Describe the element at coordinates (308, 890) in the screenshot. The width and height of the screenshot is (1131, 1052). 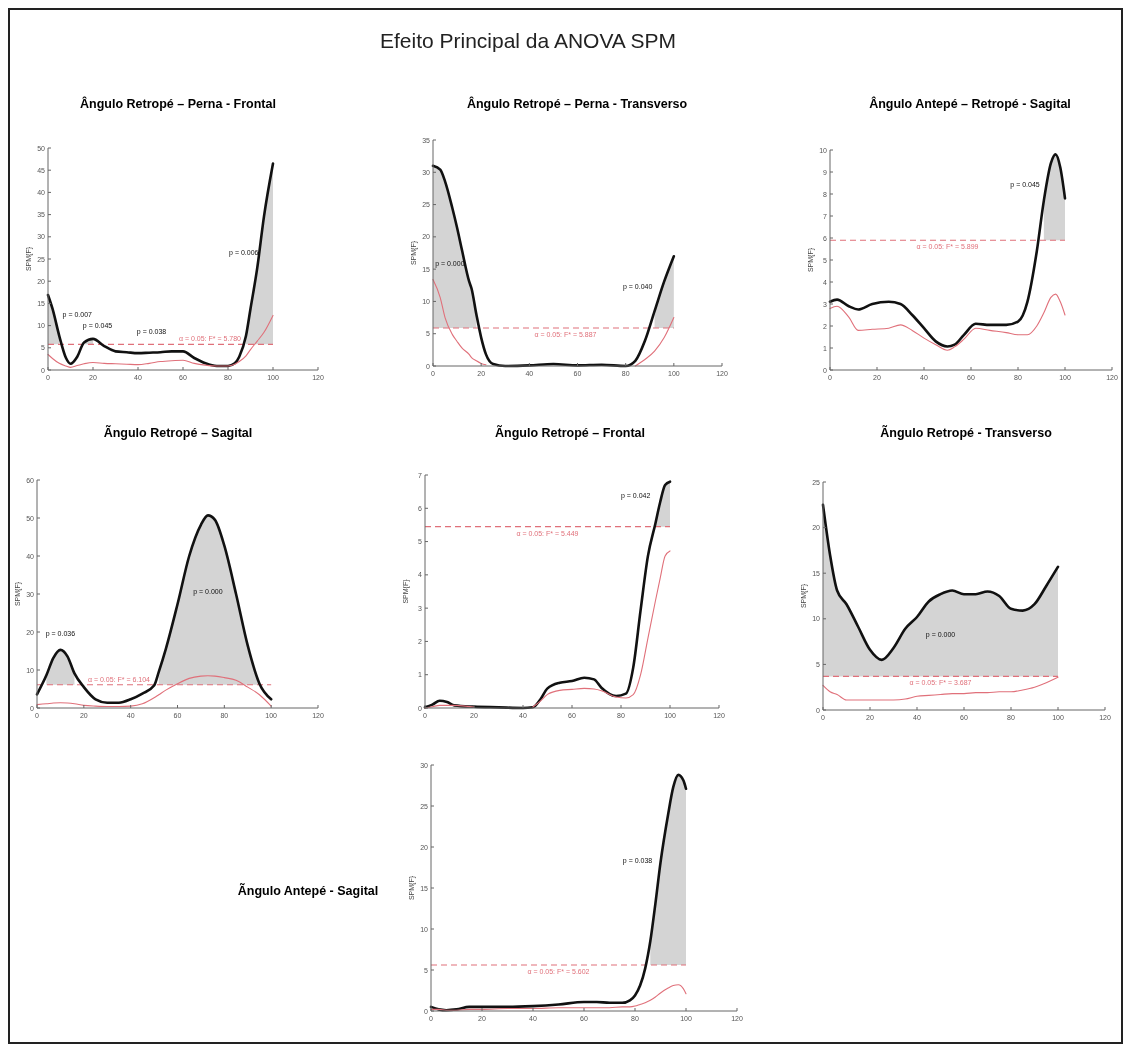
I see `text: Ãngulo Antepé - Sagital` at that location.